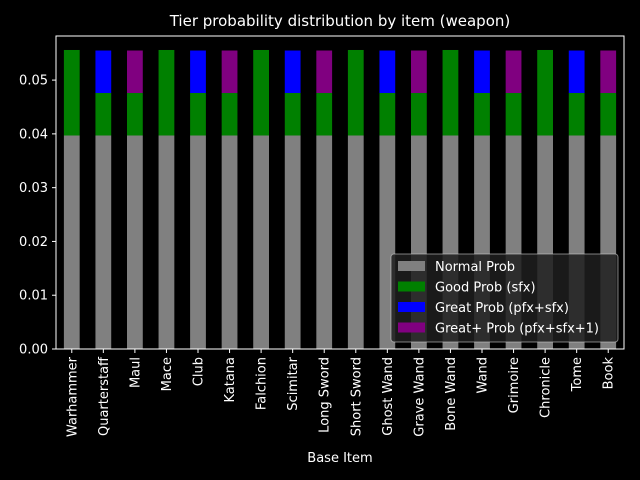 This screenshot has width=640, height=480. What do you see at coordinates (262, 383) in the screenshot?
I see `x-tick-label: Falchion` at bounding box center [262, 383].